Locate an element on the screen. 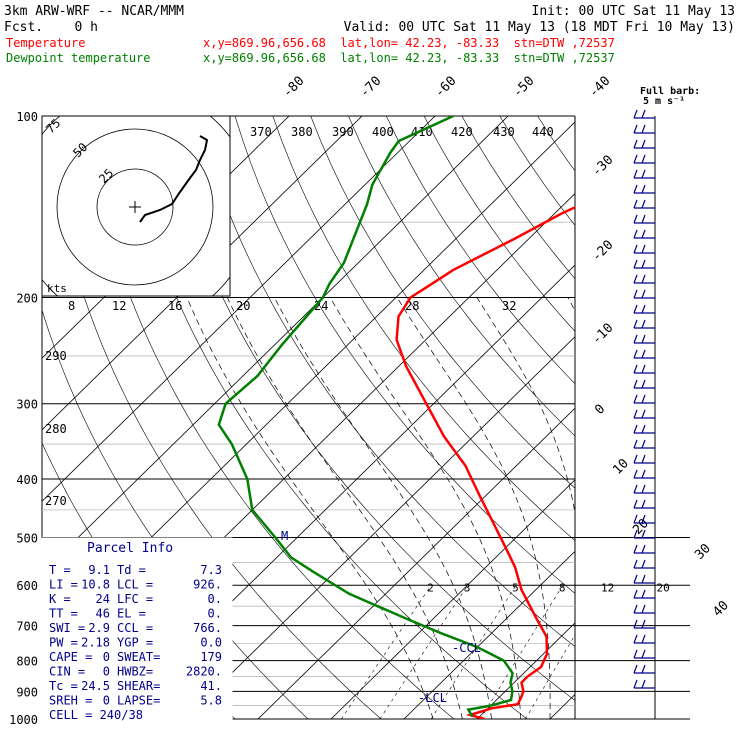 Image resolution: width=740 pixels, height=740 pixels. barb-legend-line2: 5 m s⁻¹ is located at coordinates (664, 101).